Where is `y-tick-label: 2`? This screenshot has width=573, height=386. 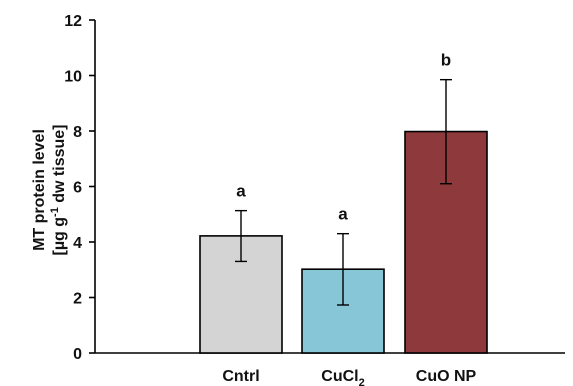
y-tick-label: 2 is located at coordinates (77, 299).